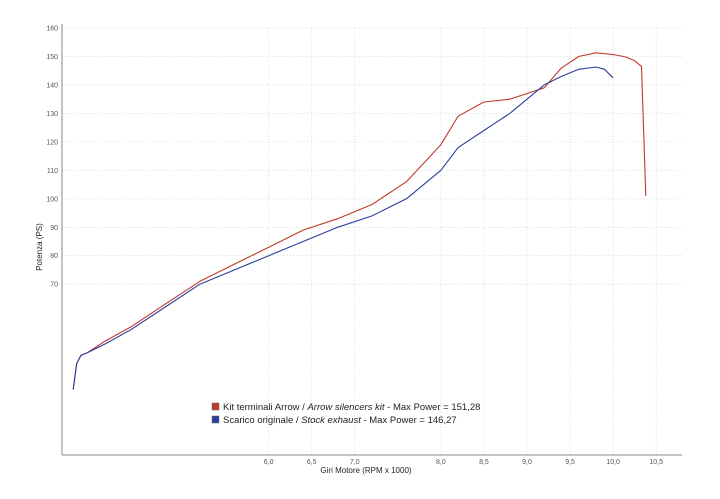 Image resolution: width=720 pixels, height=499 pixels. Describe the element at coordinates (484, 462) in the screenshot. I see `x-tick-label: 8,5` at that location.